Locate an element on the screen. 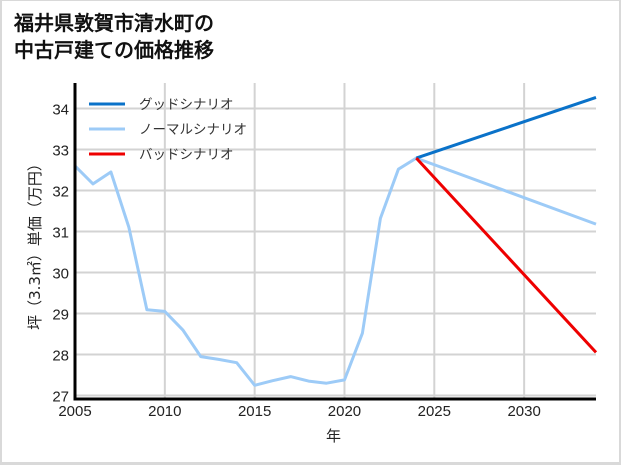  x-tick-label: 2030 is located at coordinates (523, 411).